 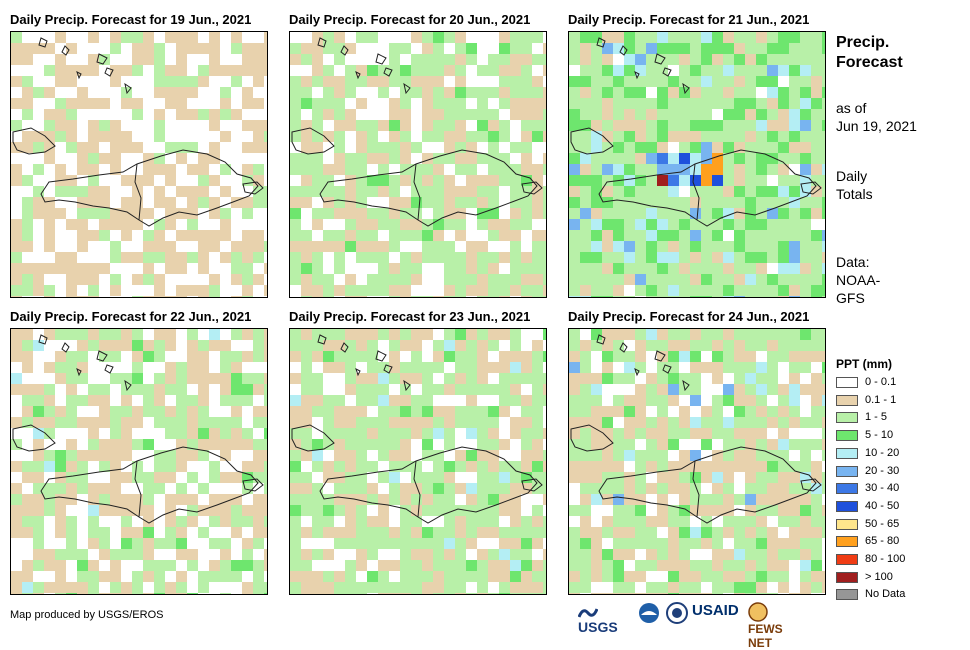 What do you see at coordinates (881, 399) in the screenshot?
I see `legend-label: 0.1 - 1` at bounding box center [881, 399].